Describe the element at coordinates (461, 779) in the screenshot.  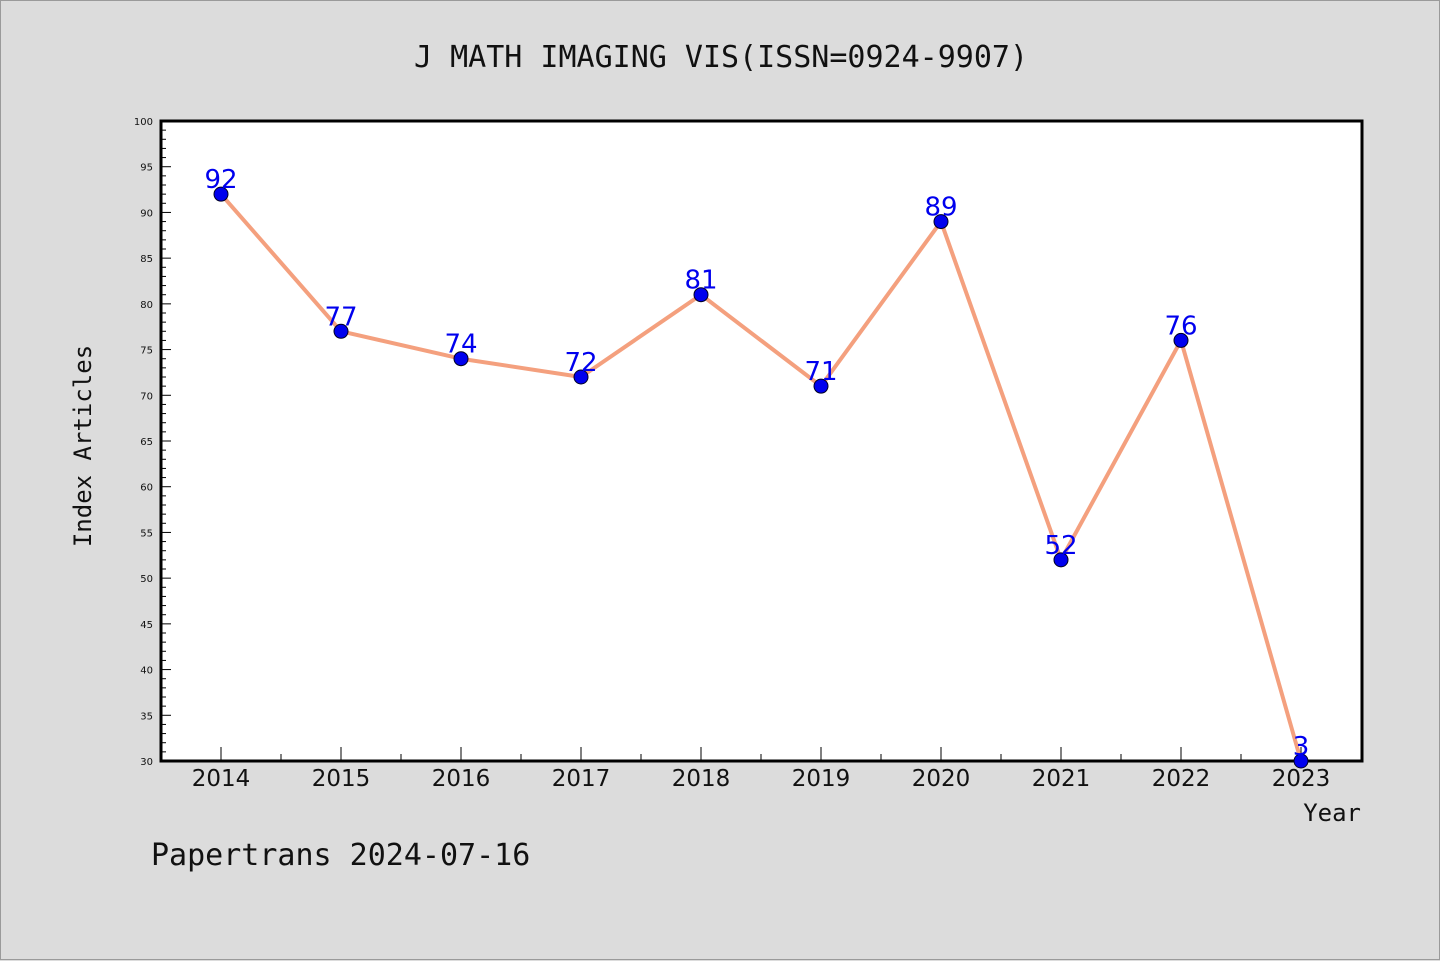
I see `x-tick-label: 2016` at that location.